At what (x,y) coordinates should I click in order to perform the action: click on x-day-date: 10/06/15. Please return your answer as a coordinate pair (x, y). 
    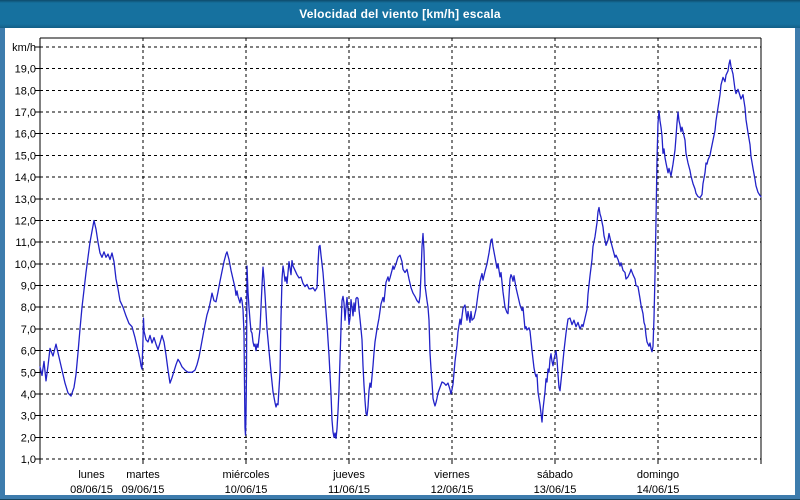
    Looking at the image, I should click on (246, 490).